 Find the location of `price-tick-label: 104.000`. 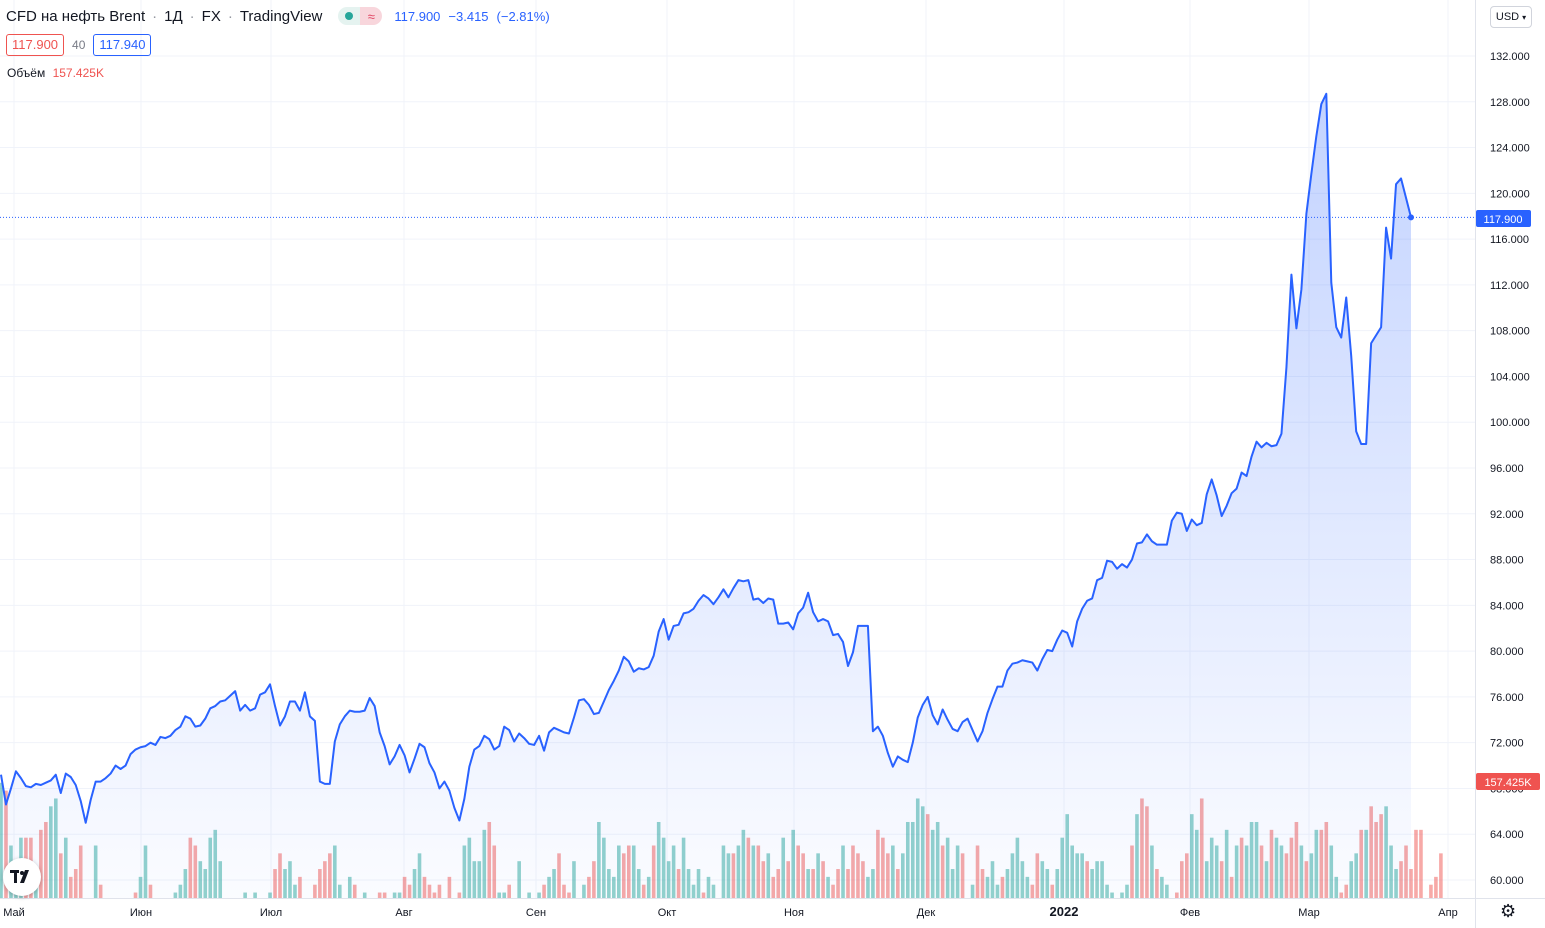

price-tick-label: 104.000 is located at coordinates (1510, 377).